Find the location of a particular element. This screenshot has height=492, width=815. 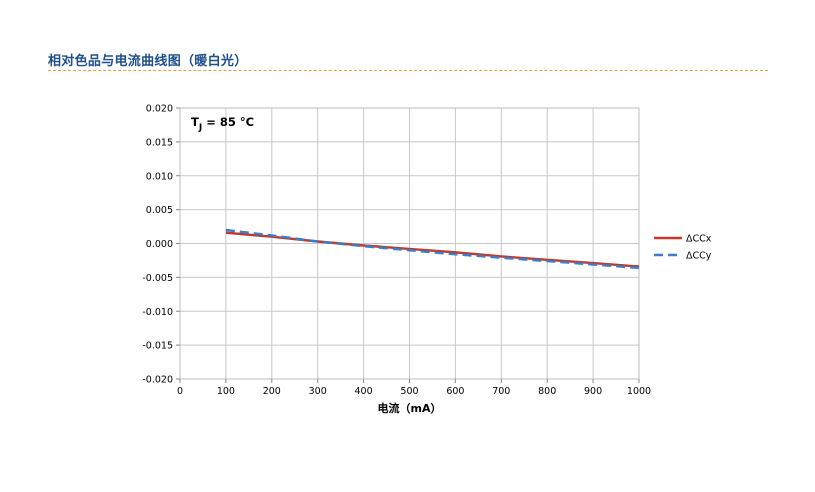

y-tick-label: -0.005 is located at coordinates (157, 278).